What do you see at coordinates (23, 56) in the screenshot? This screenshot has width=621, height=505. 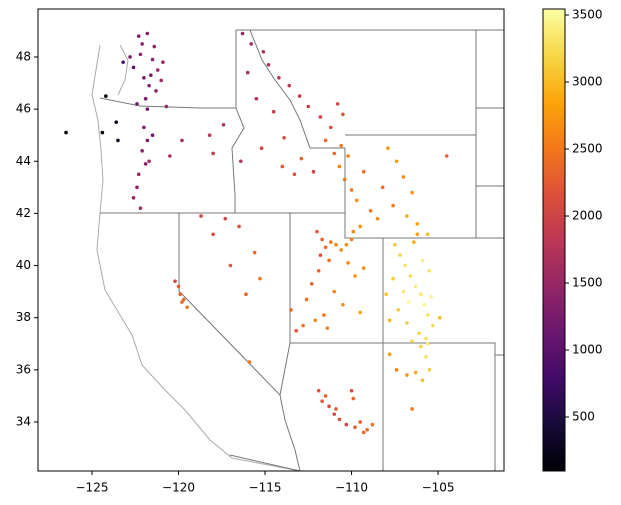 I see `y-tick-label: 48` at bounding box center [23, 56].